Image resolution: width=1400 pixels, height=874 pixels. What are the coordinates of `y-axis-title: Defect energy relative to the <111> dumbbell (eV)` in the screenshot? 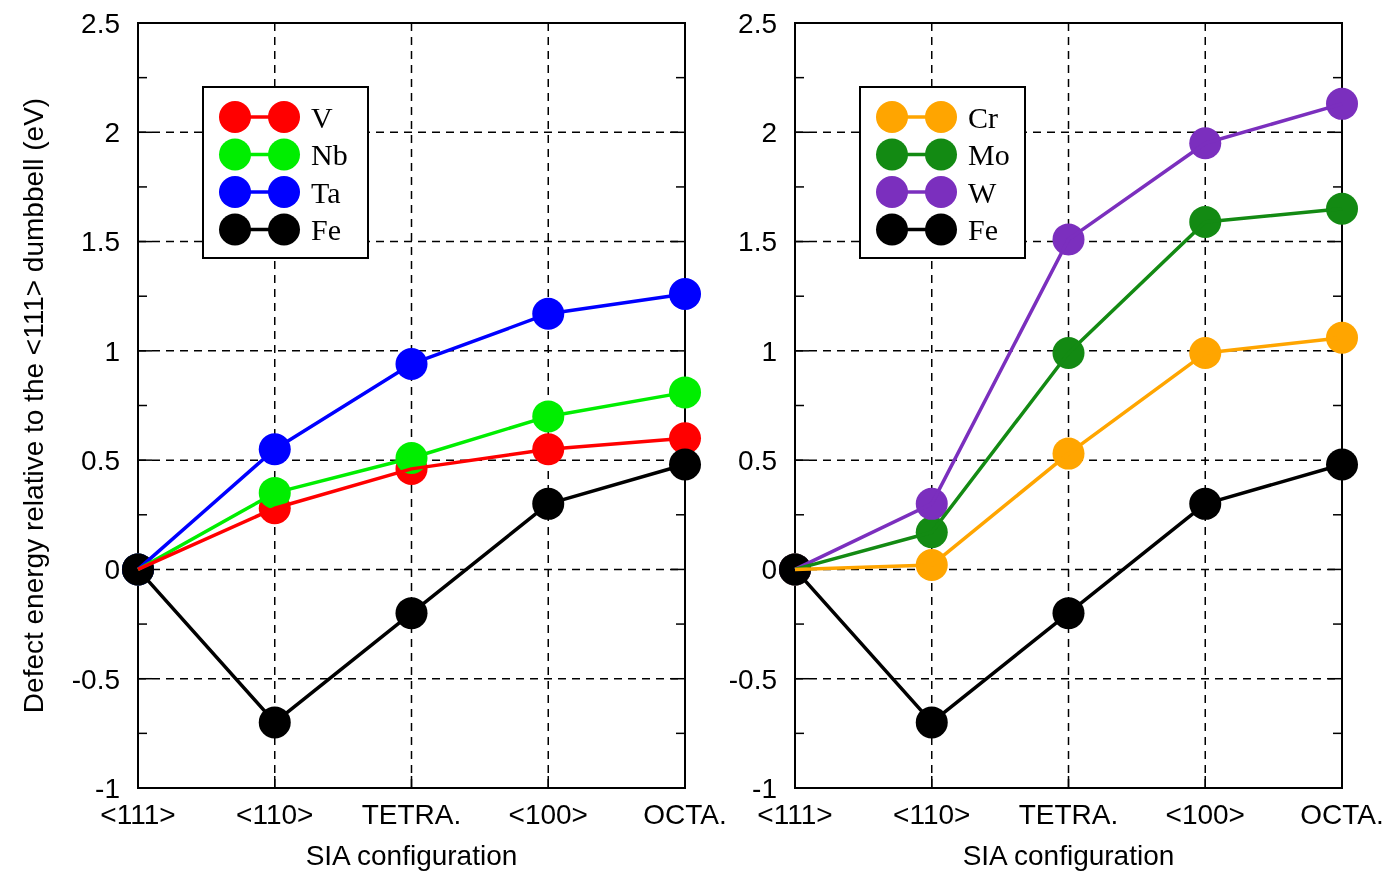 It's located at (33, 405).